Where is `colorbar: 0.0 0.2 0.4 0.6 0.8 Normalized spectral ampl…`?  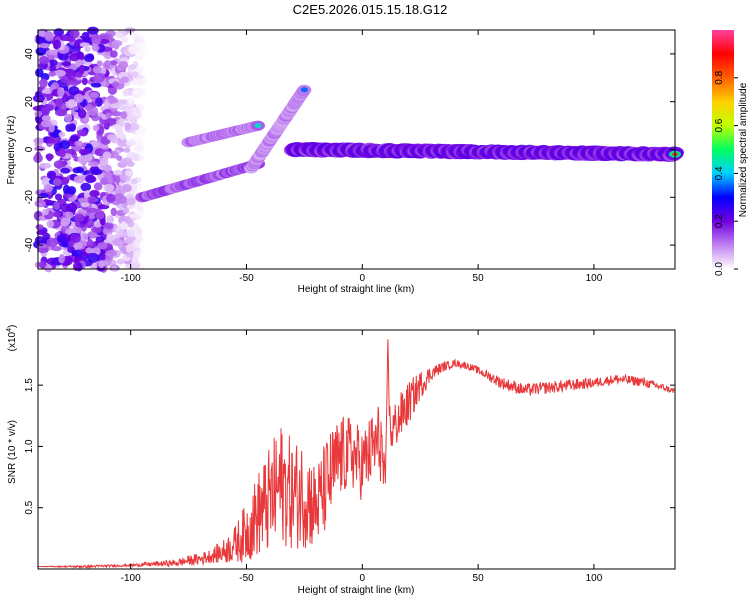 colorbar: 0.0 0.2 0.4 0.6 0.8 Normalized spectral ampl… is located at coordinates (730, 153).